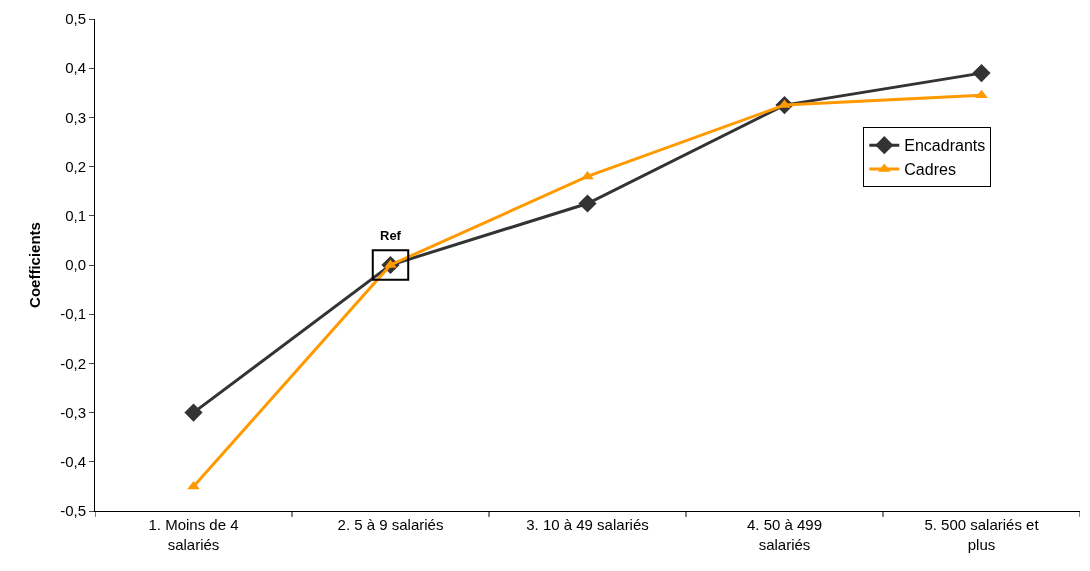 The image size is (1090, 571). What do you see at coordinates (73, 314) in the screenshot?
I see `y-tick-label: -0,1` at bounding box center [73, 314].